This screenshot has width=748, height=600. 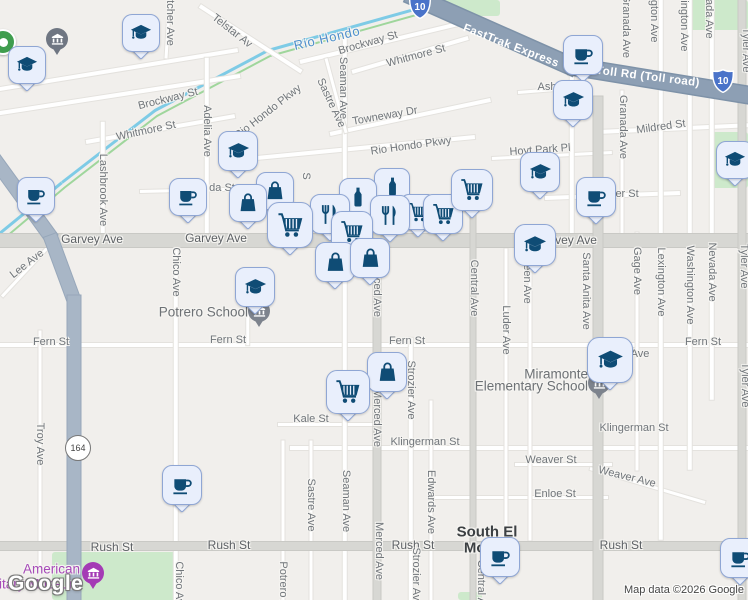 I want to click on street-label: Garvey Ave, so click(x=216, y=238).